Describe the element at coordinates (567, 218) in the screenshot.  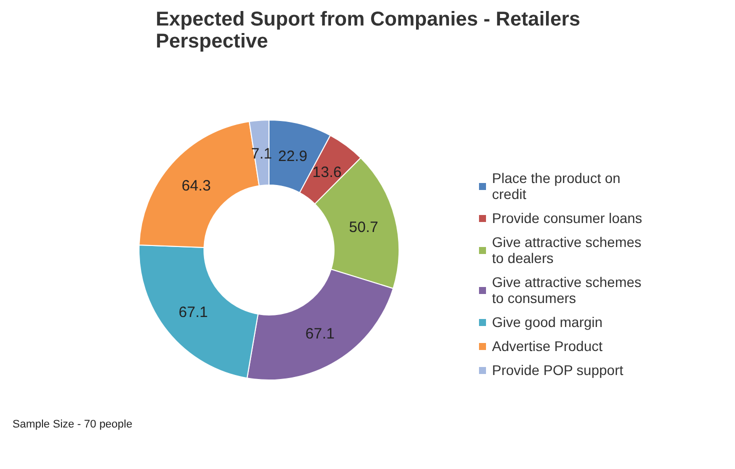
I see `legend-label: Provide consumer loans` at that location.